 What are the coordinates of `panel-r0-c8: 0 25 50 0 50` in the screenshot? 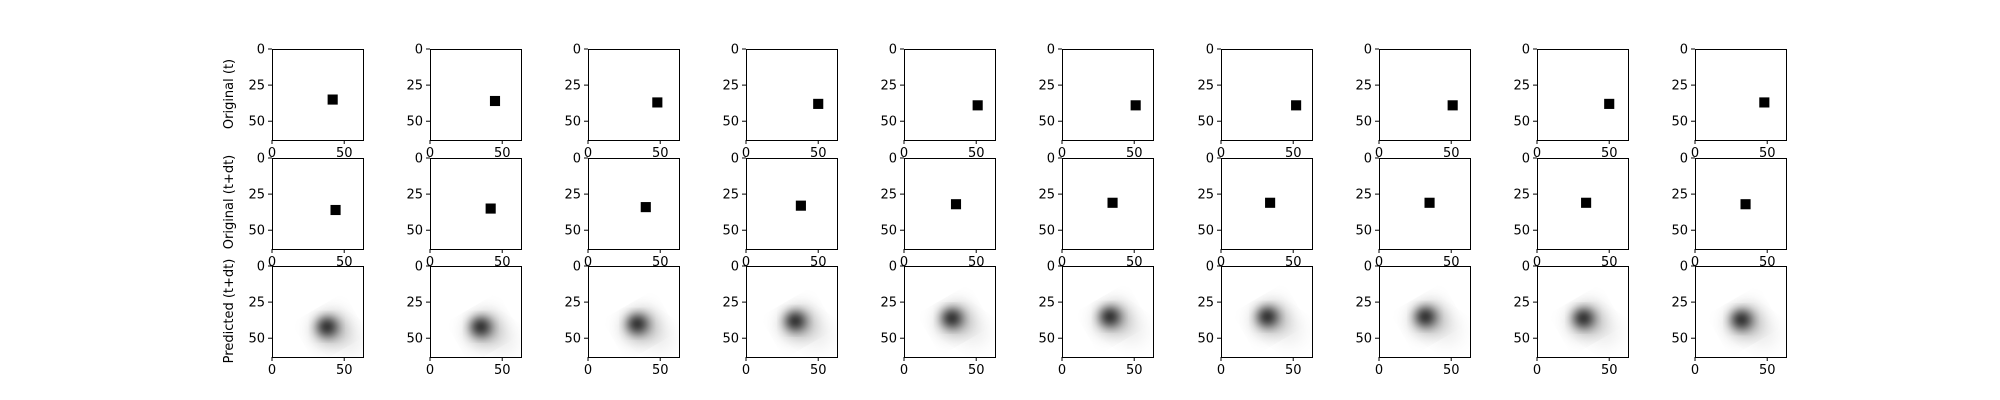 It's located at (1571, 102).